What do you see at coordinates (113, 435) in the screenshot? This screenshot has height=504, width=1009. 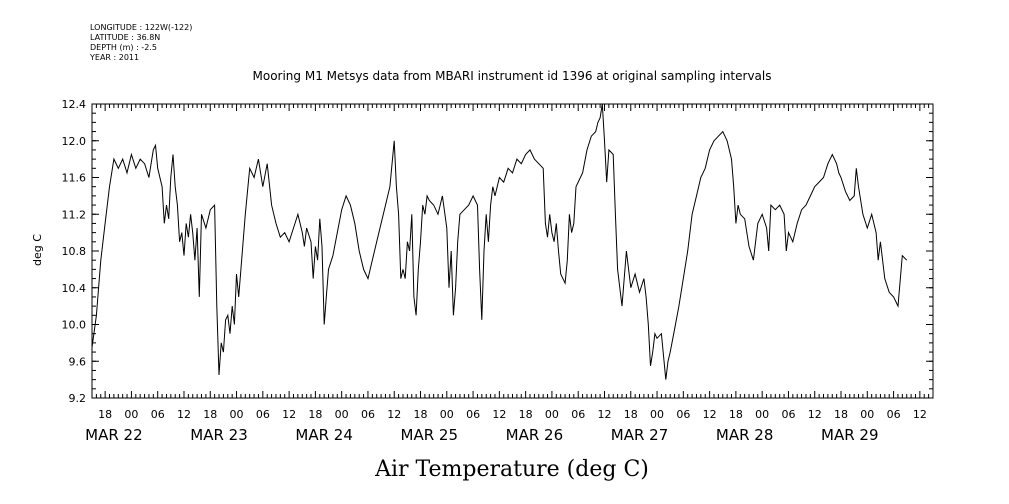 I see `x-day-label: MAR 22` at bounding box center [113, 435].